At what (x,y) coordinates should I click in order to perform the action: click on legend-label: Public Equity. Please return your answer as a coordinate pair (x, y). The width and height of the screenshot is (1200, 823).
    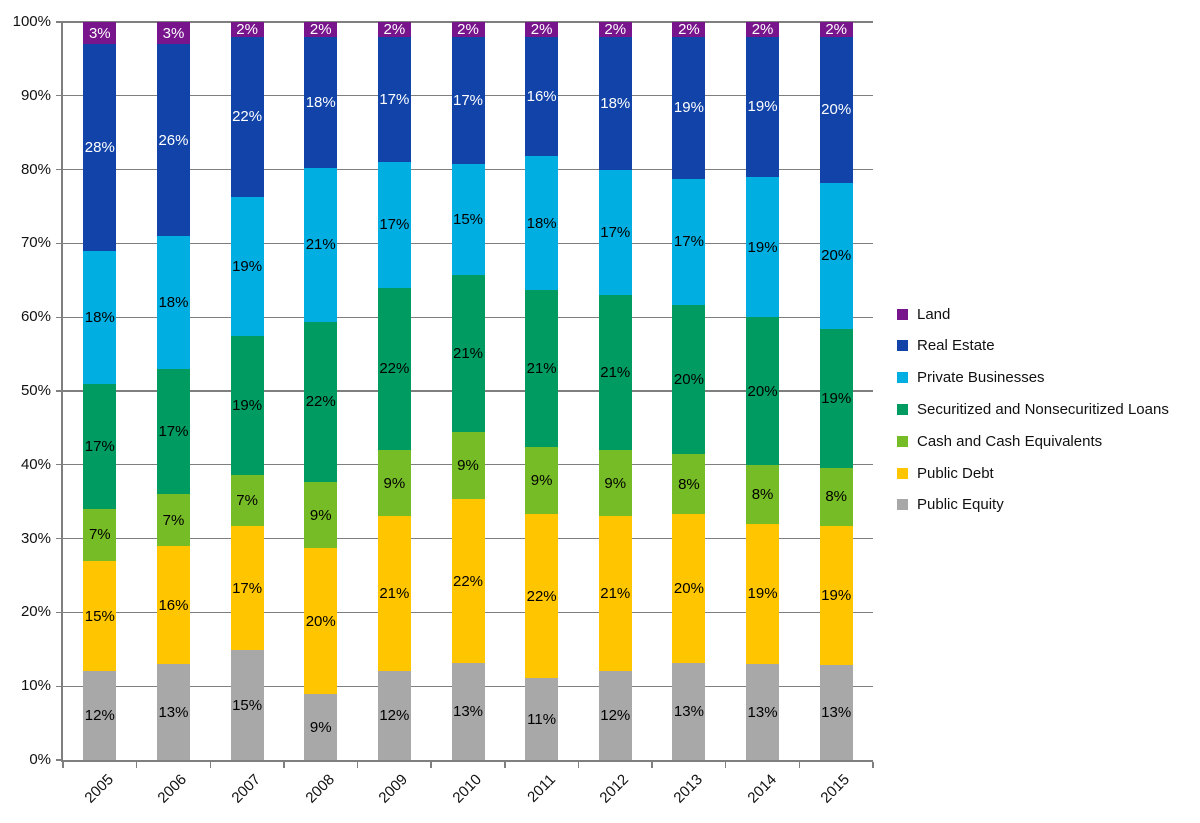
    Looking at the image, I should click on (960, 505).